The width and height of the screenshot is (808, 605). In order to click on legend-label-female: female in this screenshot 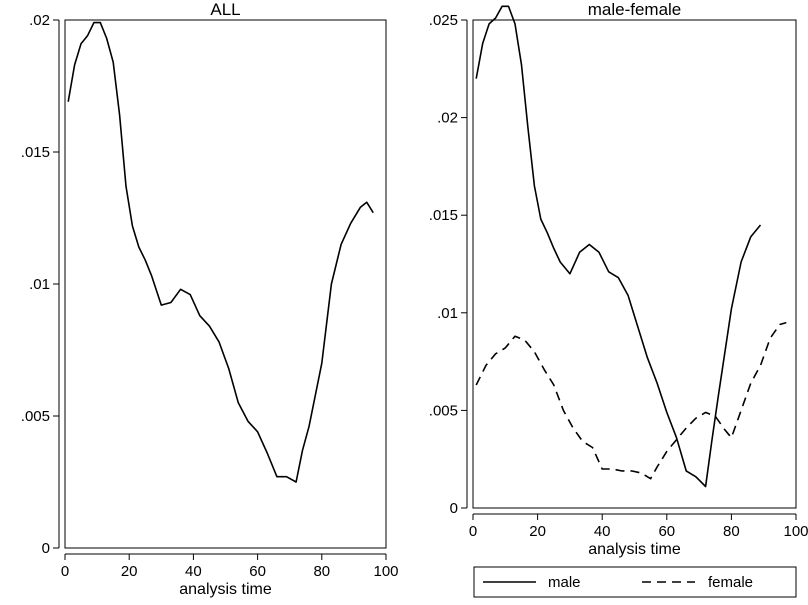, I will do `click(730, 582)`.